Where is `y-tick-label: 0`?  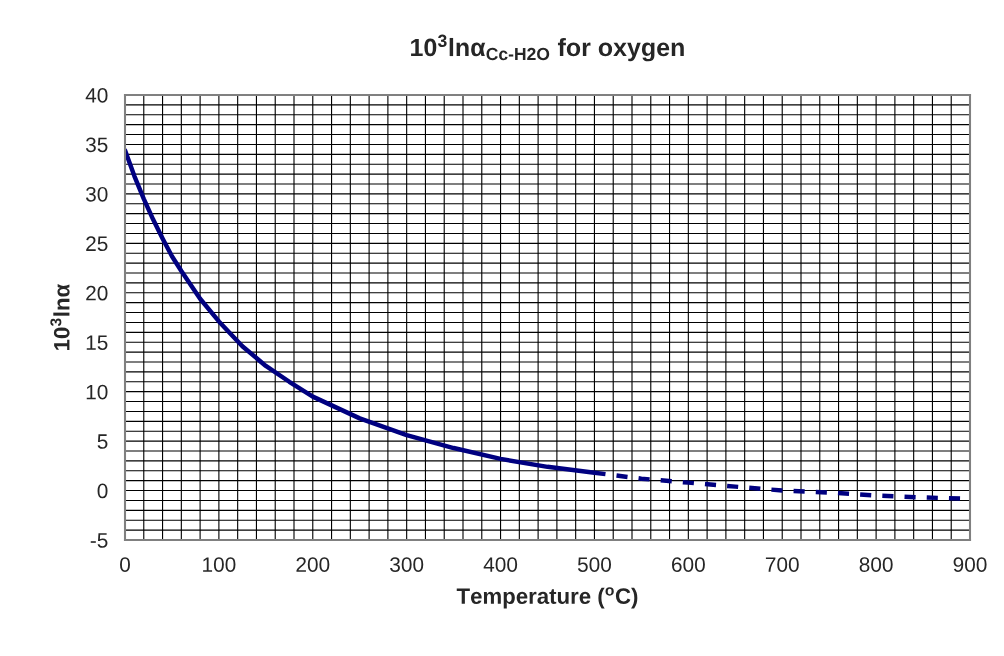 y-tick-label: 0 is located at coordinates (102, 491).